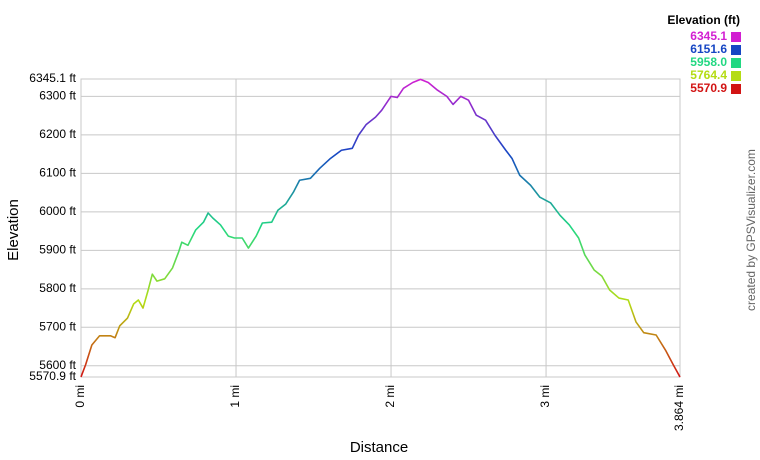 The height and width of the screenshot is (460, 760). Describe the element at coordinates (708, 75) in the screenshot. I see `legend-label: 5764.4` at that location.